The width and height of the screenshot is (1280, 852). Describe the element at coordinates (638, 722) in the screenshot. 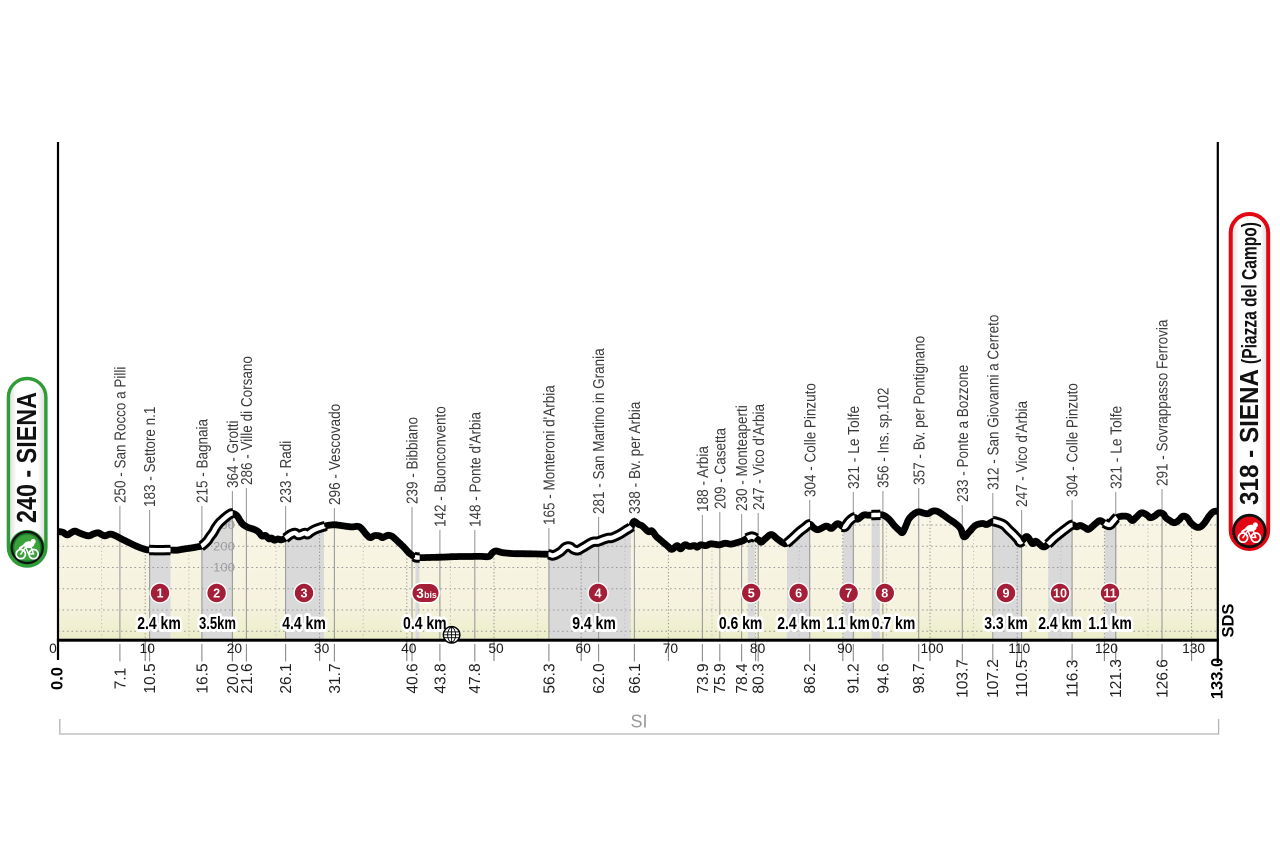

I see `svg-text: SI` at that location.